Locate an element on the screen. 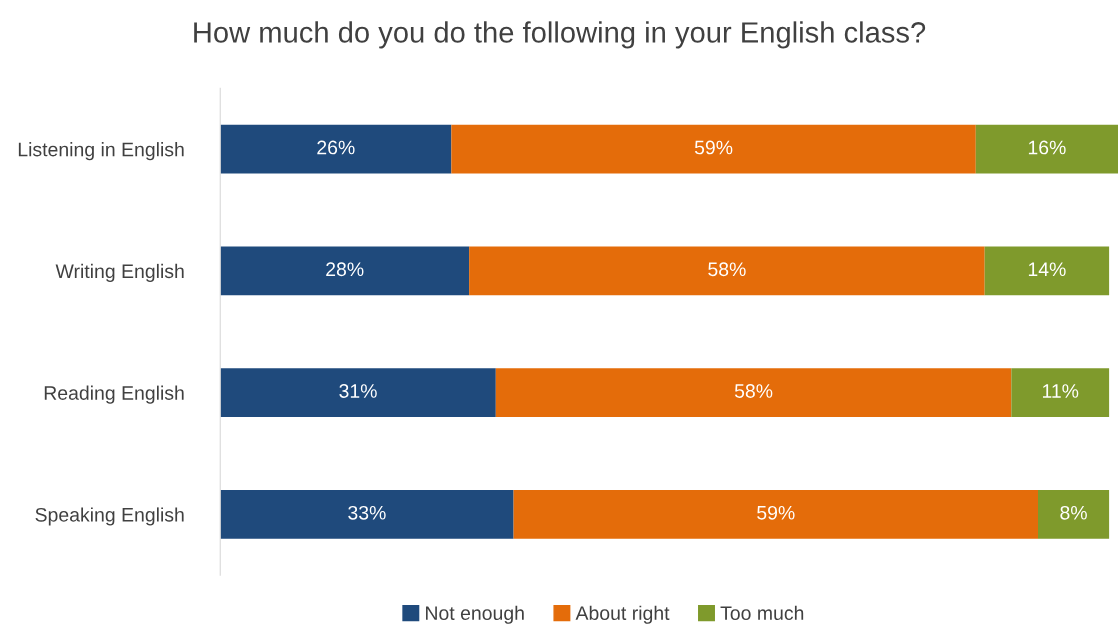 Image resolution: width=1118 pixels, height=635 pixels. data-label: 8% is located at coordinates (1073, 512).